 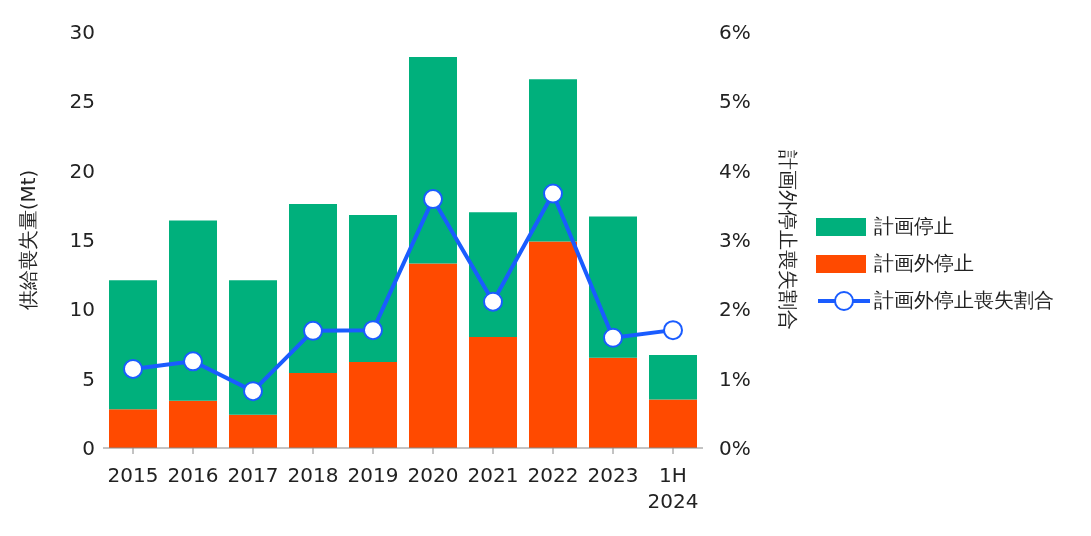 What do you see at coordinates (735, 448) in the screenshot?
I see `y2-tick-label: 0%` at bounding box center [735, 448].